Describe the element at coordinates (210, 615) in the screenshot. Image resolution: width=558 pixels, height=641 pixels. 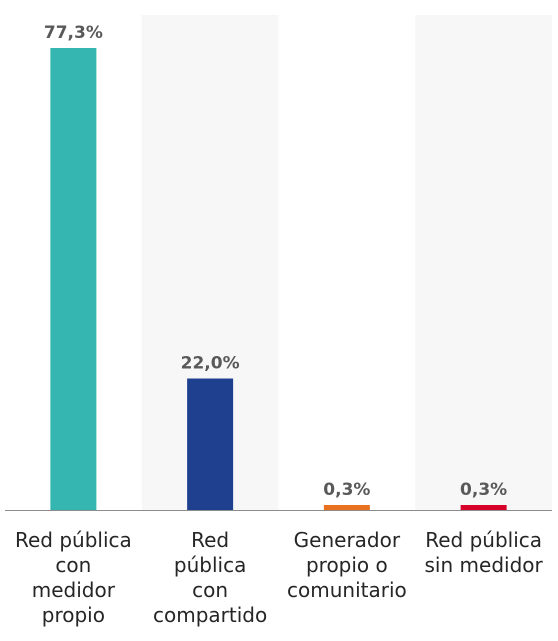
I see `category-label: compartido` at that location.